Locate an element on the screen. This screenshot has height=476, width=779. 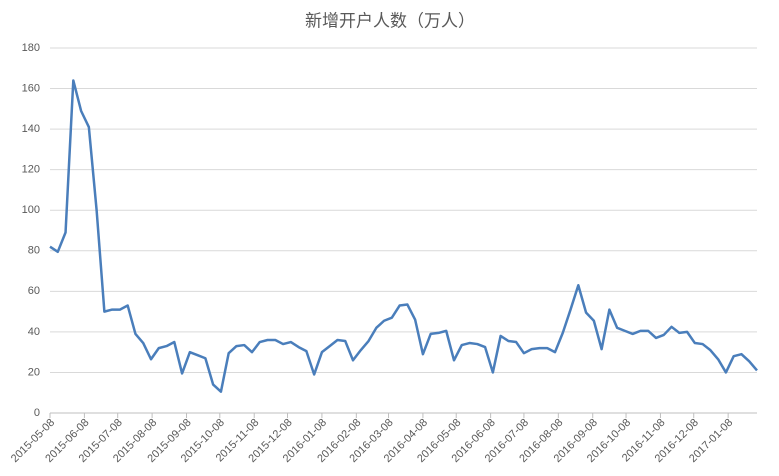
y-tick-label: 80 is located at coordinates (34, 251).